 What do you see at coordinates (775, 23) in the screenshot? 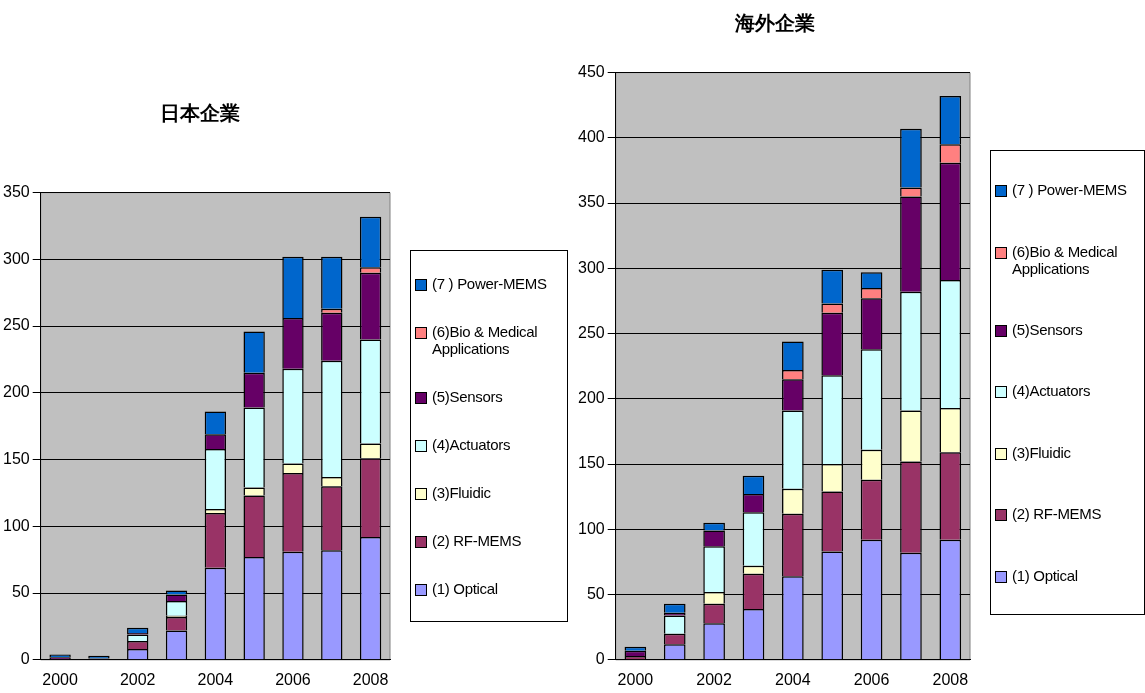
I see `chart-title: 海外企業` at bounding box center [775, 23].